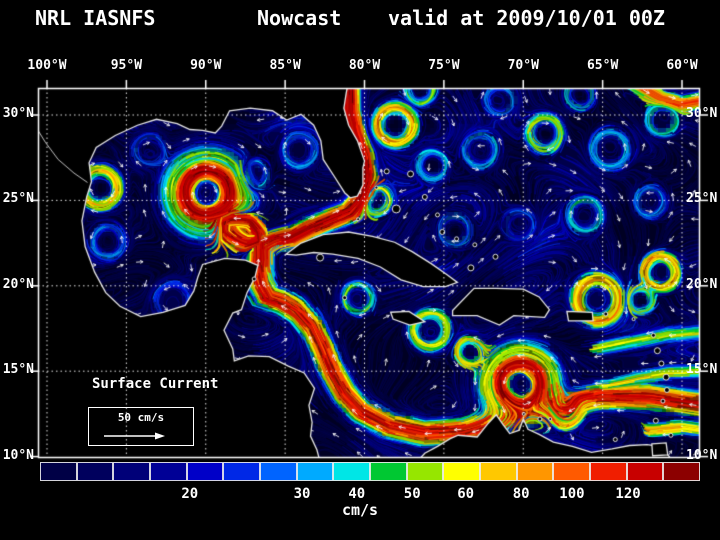  Describe the element at coordinates (702, 370) in the screenshot. I see `lat-tick-label-right: 15°N` at that location.